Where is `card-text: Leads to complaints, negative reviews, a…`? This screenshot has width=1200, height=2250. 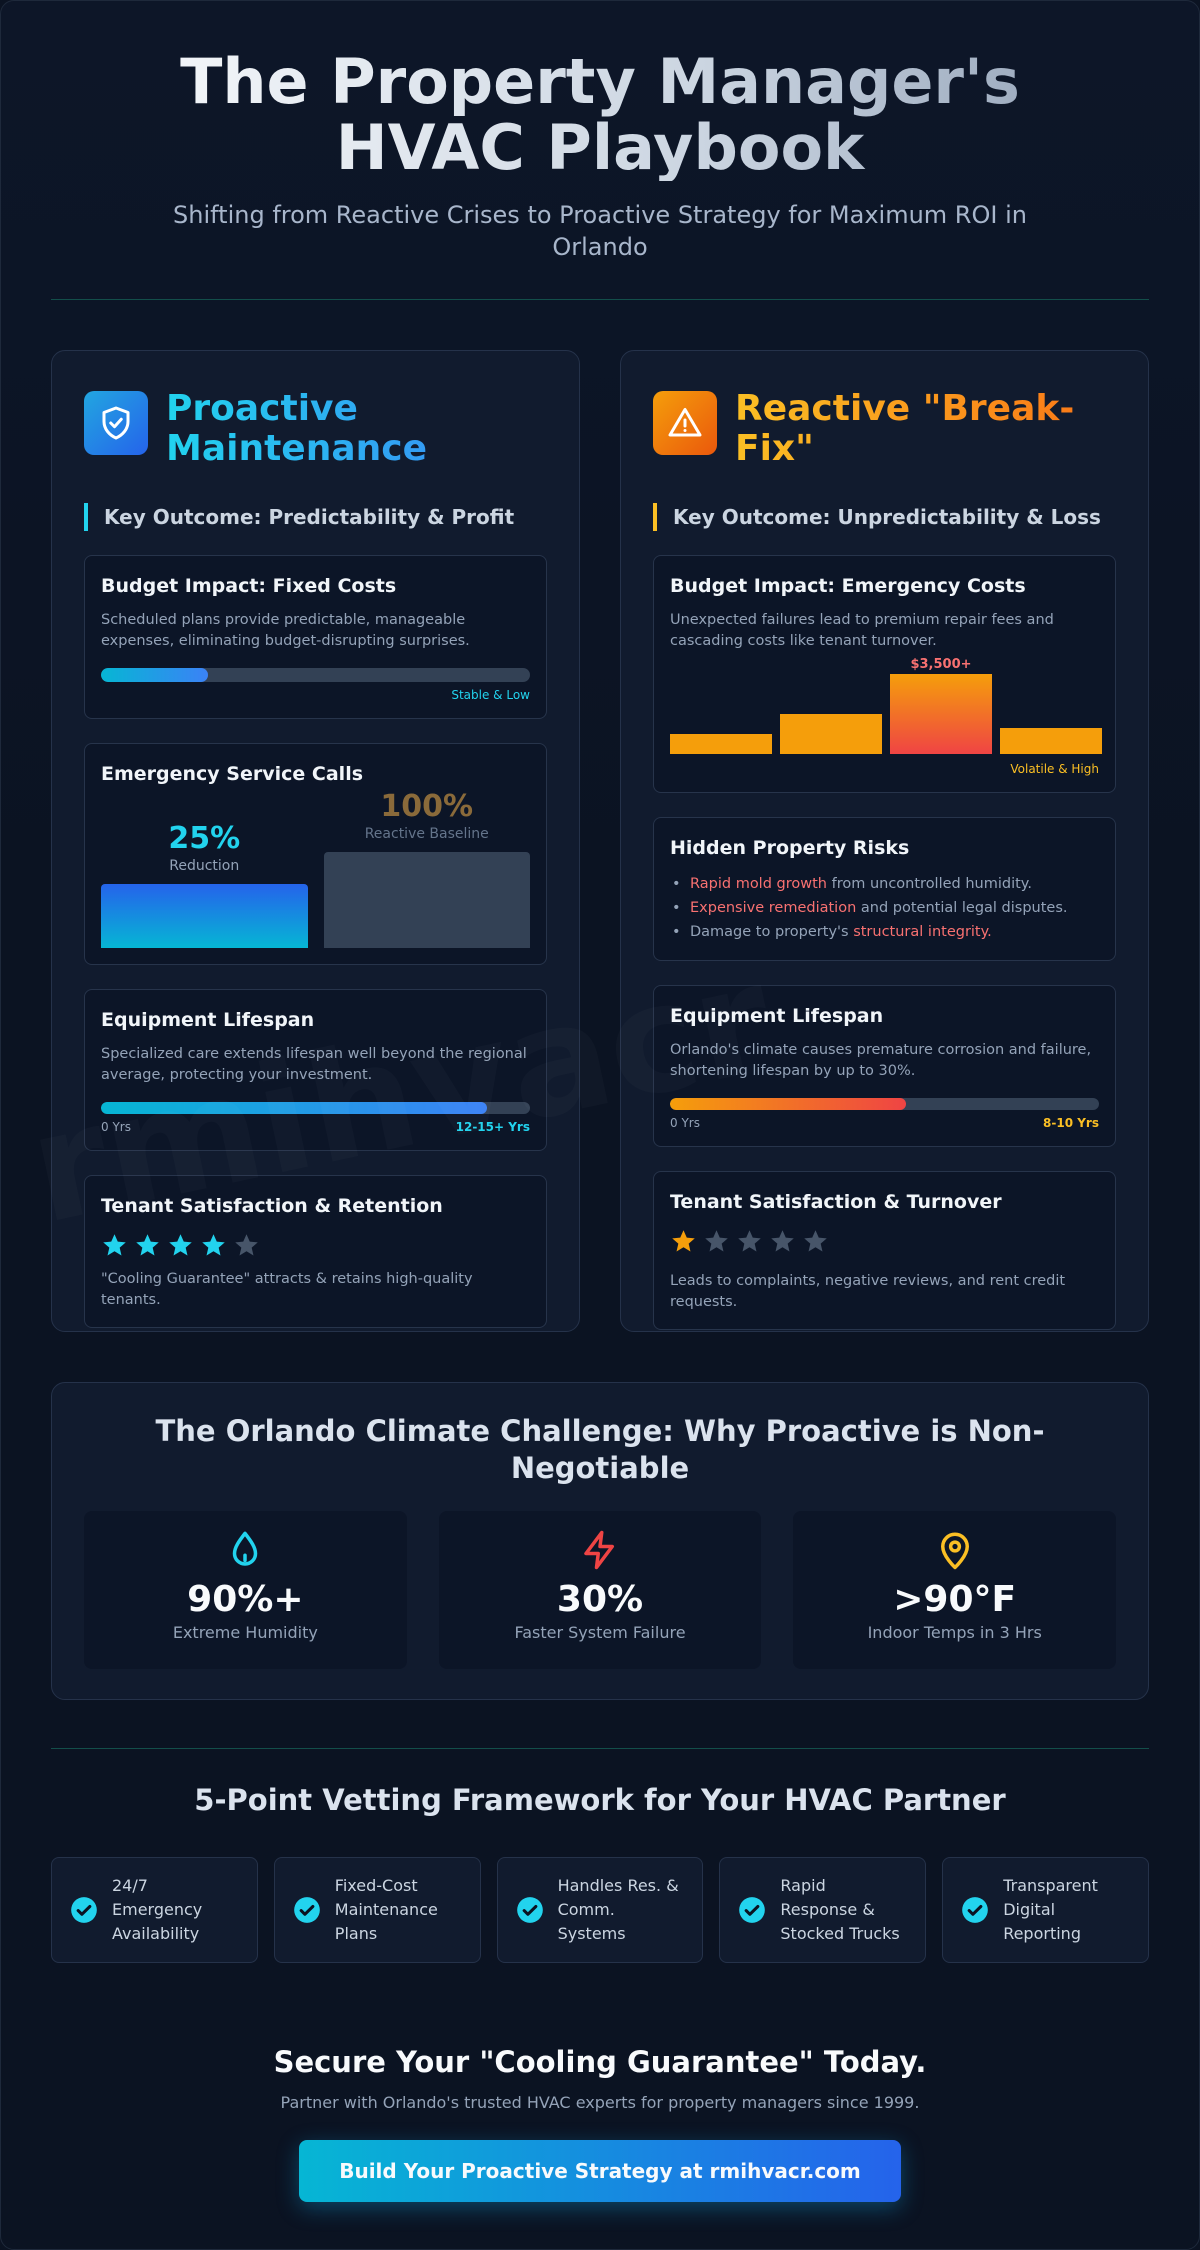 card-text: Leads to complaints, negative reviews, a… is located at coordinates (868, 1291).